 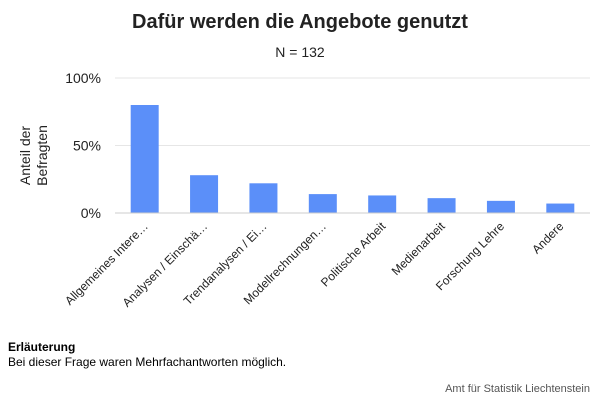 I want to click on chart-subtitle: N = 132, so click(x=300, y=52).